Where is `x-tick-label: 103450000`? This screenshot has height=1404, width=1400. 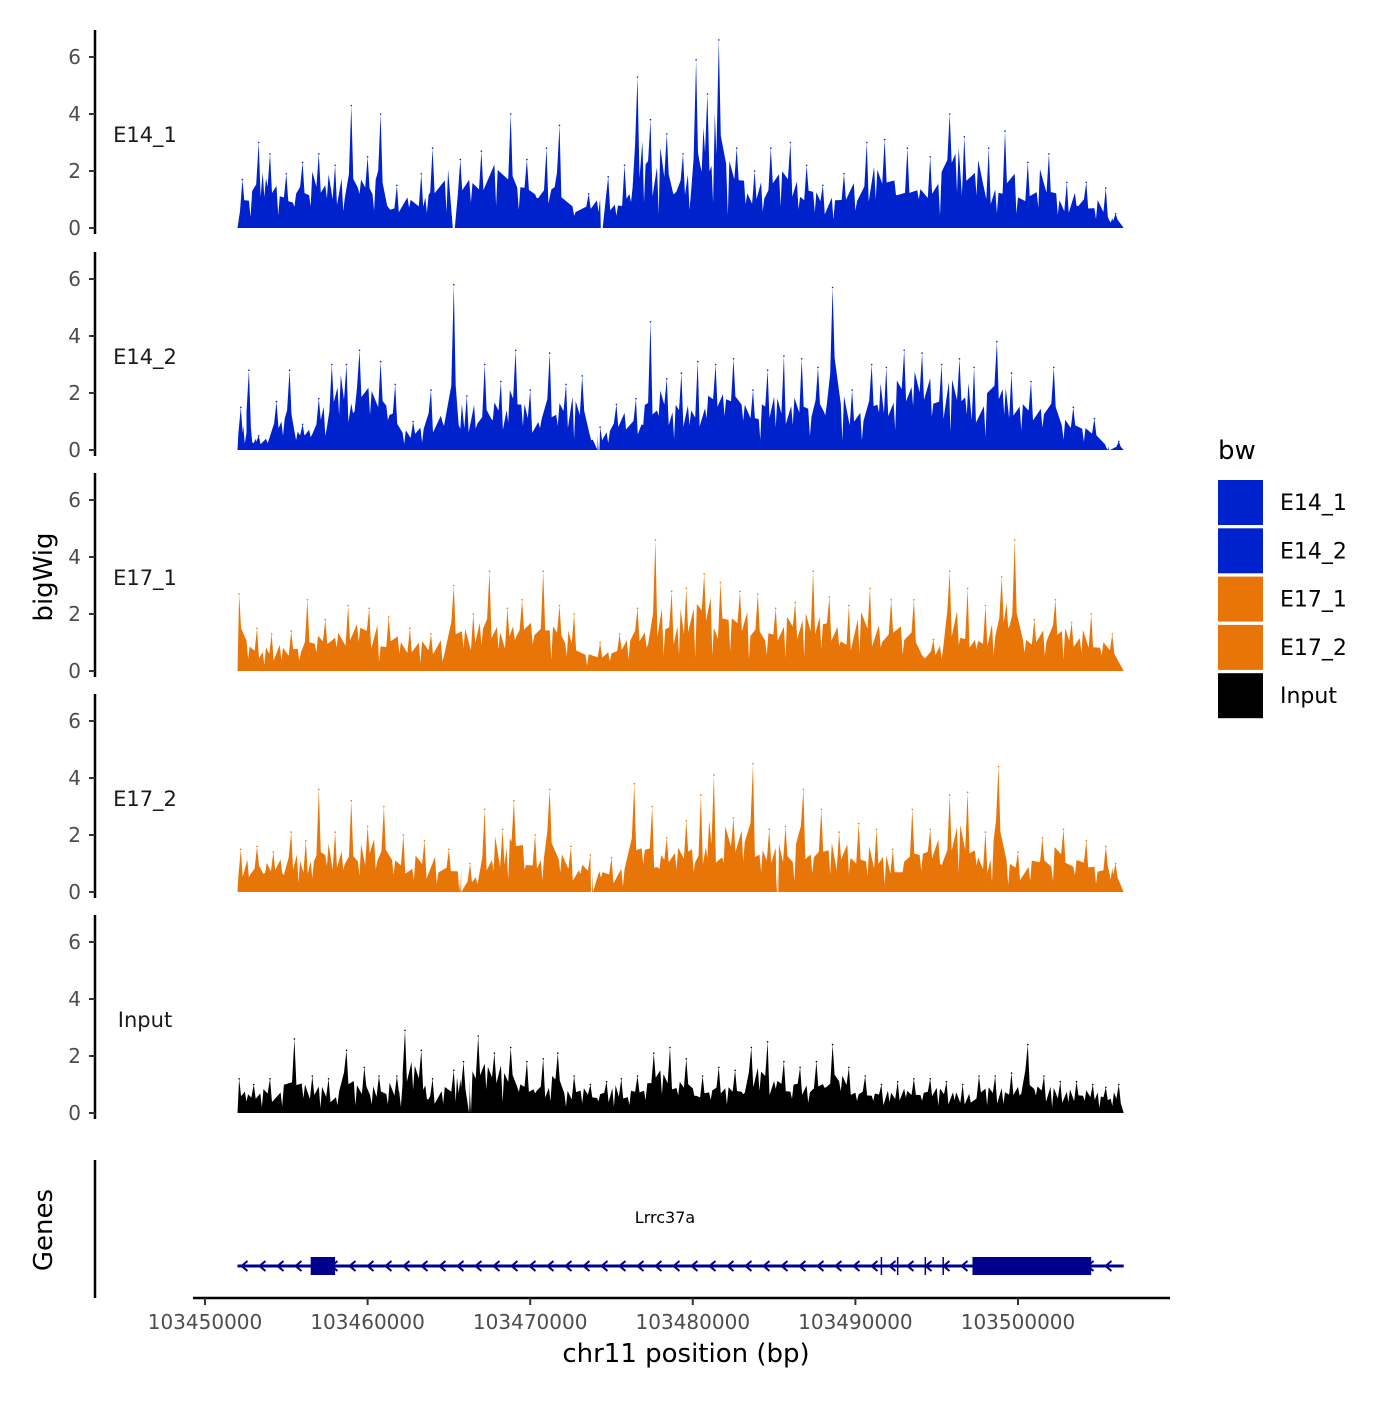
x-tick-label: 103450000 is located at coordinates (205, 1322).